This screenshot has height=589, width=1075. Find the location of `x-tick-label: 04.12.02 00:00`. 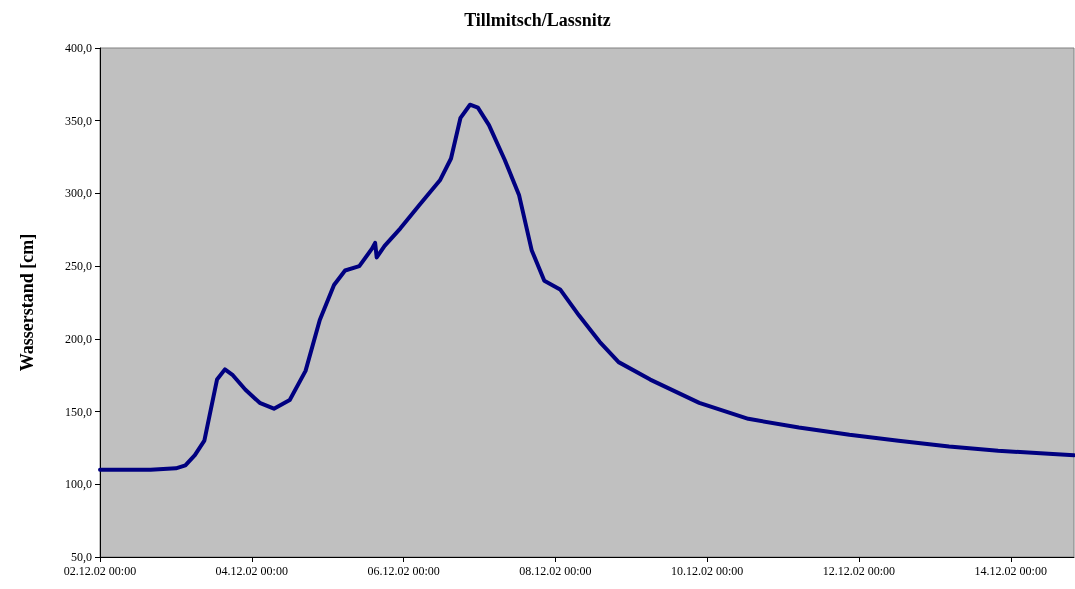

x-tick-label: 04.12.02 00:00 is located at coordinates (251, 571).